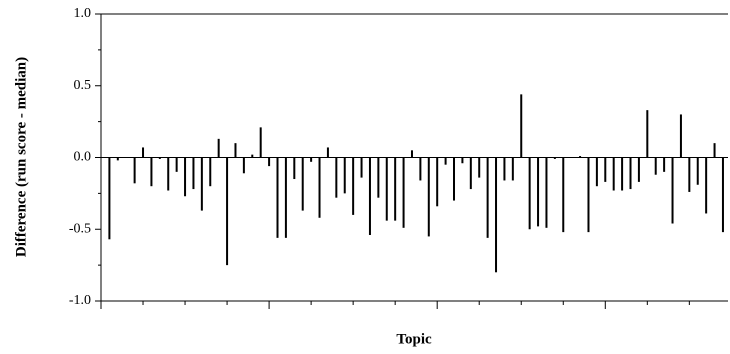 This screenshot has height=354, width=730. I want to click on y-tick-label: -1.0, so click(80, 300).